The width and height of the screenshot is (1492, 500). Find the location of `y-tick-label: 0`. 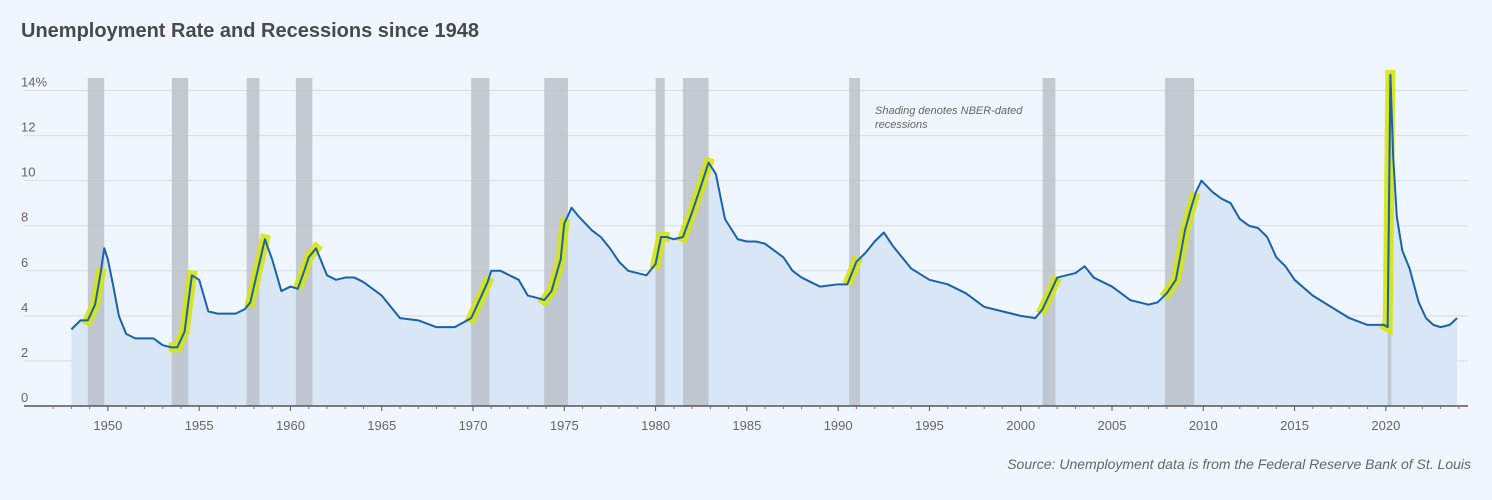

y-tick-label: 0 is located at coordinates (24, 397).